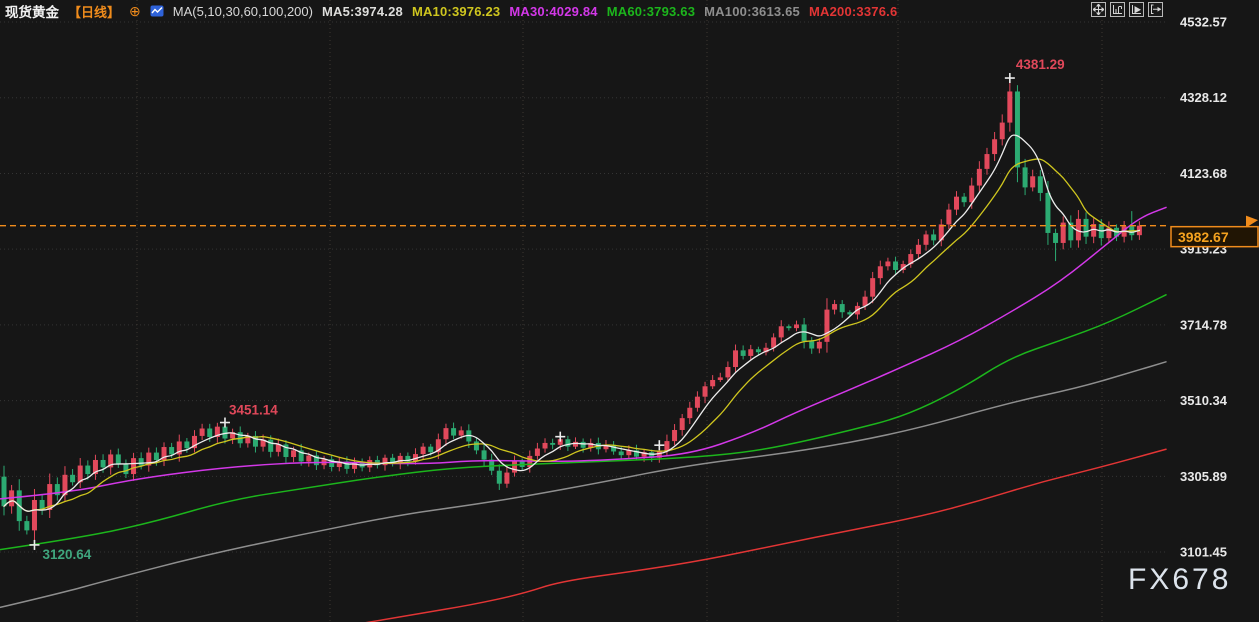 This screenshot has width=1259, height=622. Describe the element at coordinates (135, 11) in the screenshot. I see `add-indicator-icon: ⊕` at that location.